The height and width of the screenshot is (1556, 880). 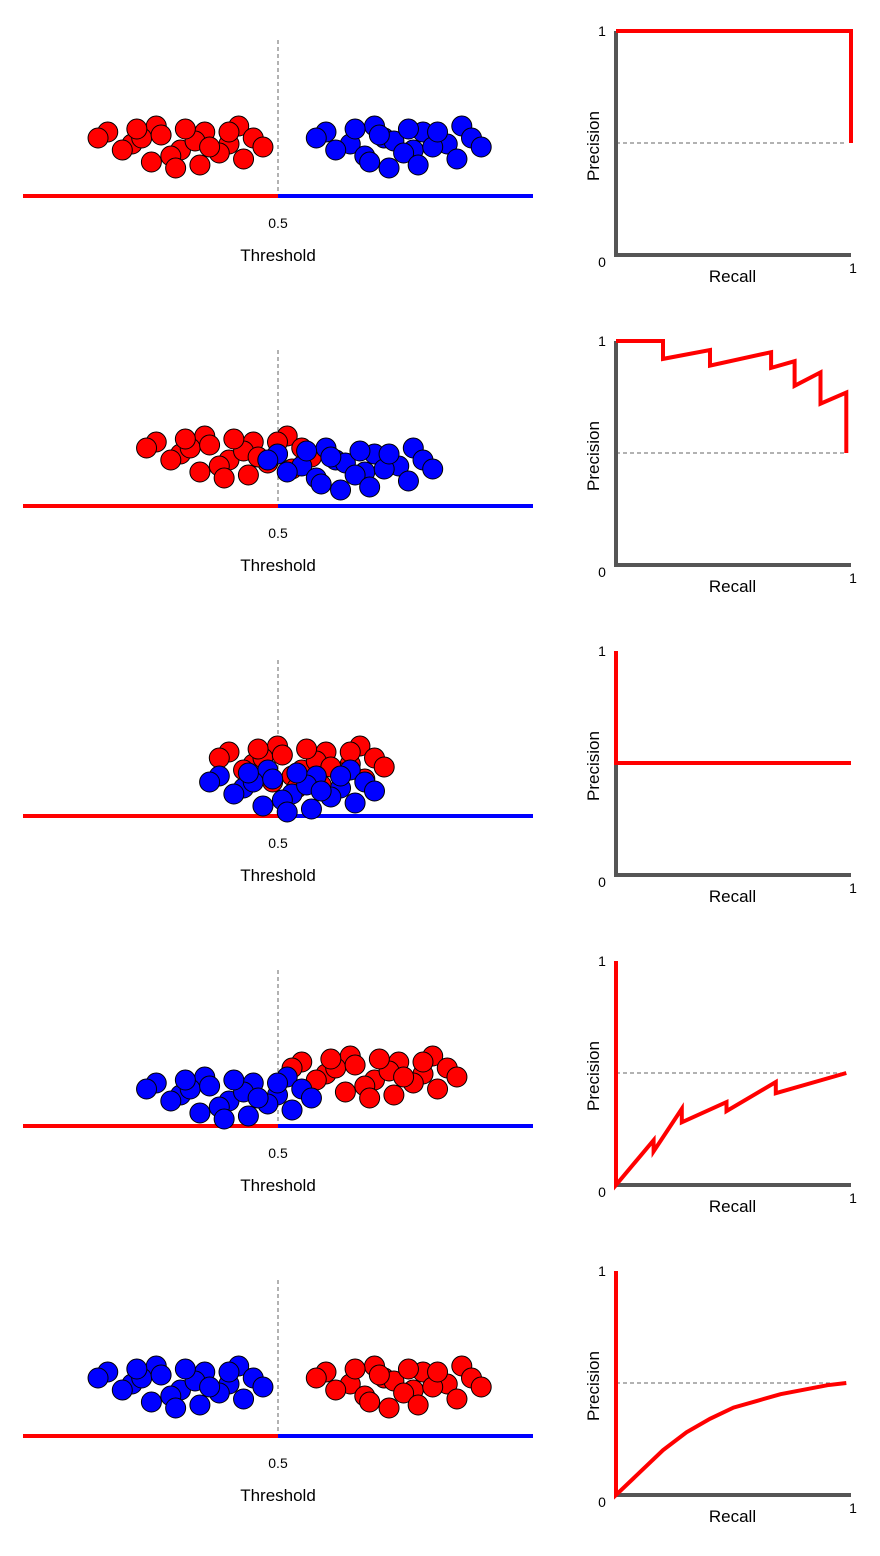 I want to click on pr-axes, so click(x=732, y=454).